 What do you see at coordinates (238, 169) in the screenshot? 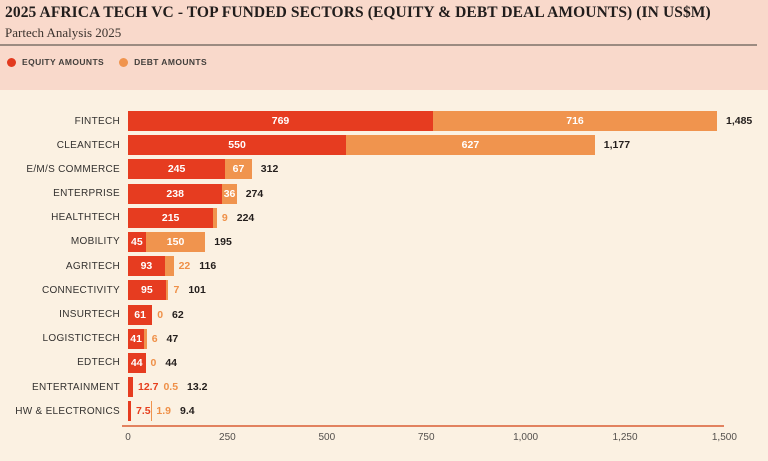
I see `debt-bar-segment: 67` at bounding box center [238, 169].